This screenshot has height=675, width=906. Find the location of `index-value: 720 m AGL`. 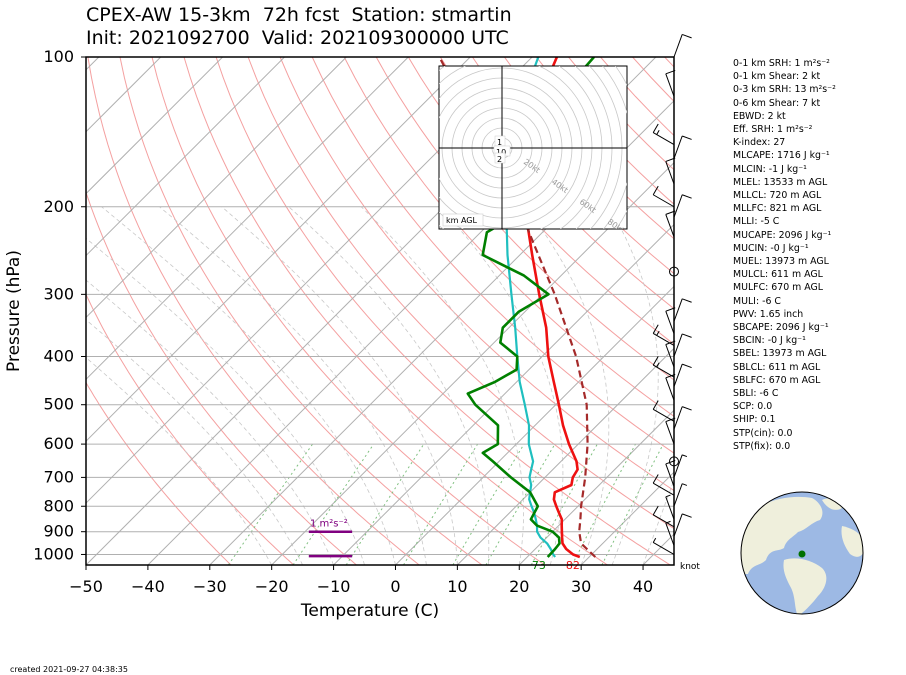

index-value: 720 m AGL is located at coordinates (795, 195).